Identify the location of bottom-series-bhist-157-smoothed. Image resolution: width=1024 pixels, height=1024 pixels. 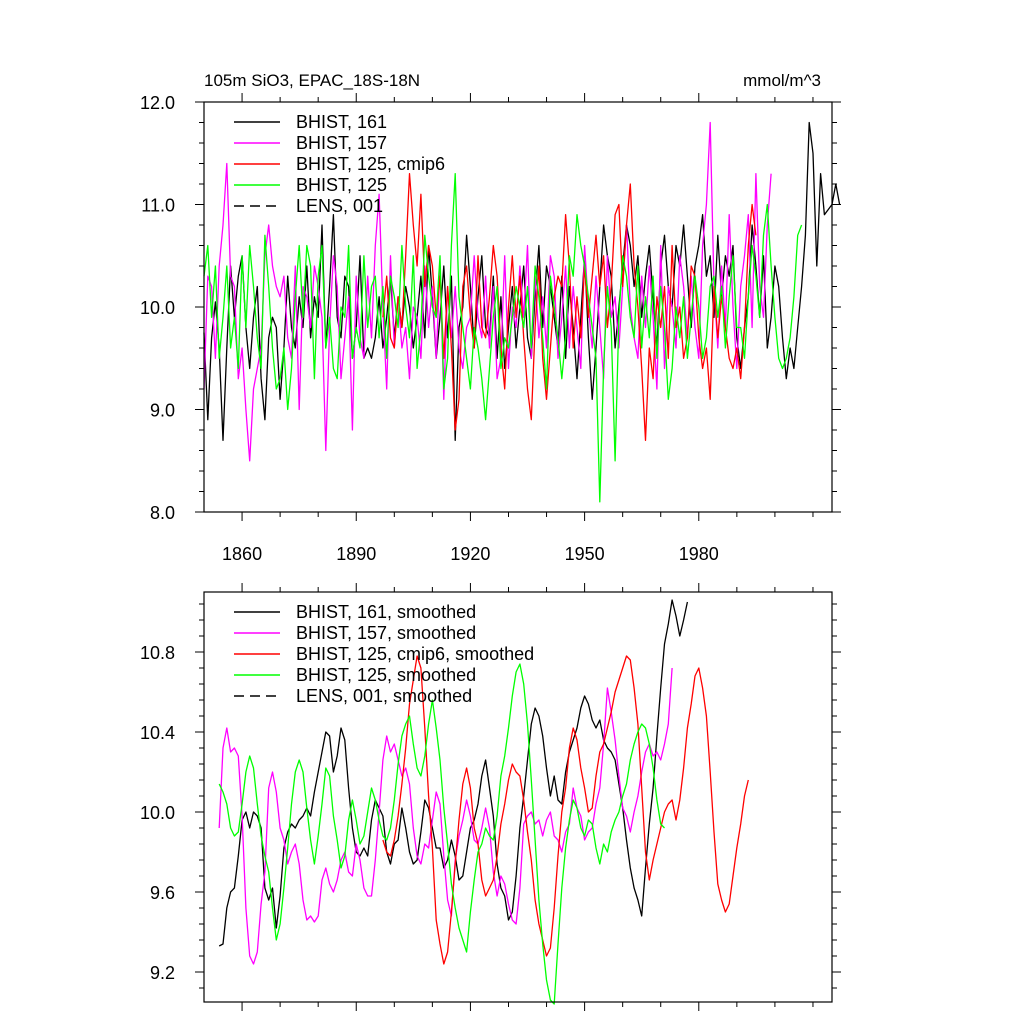
(445, 816).